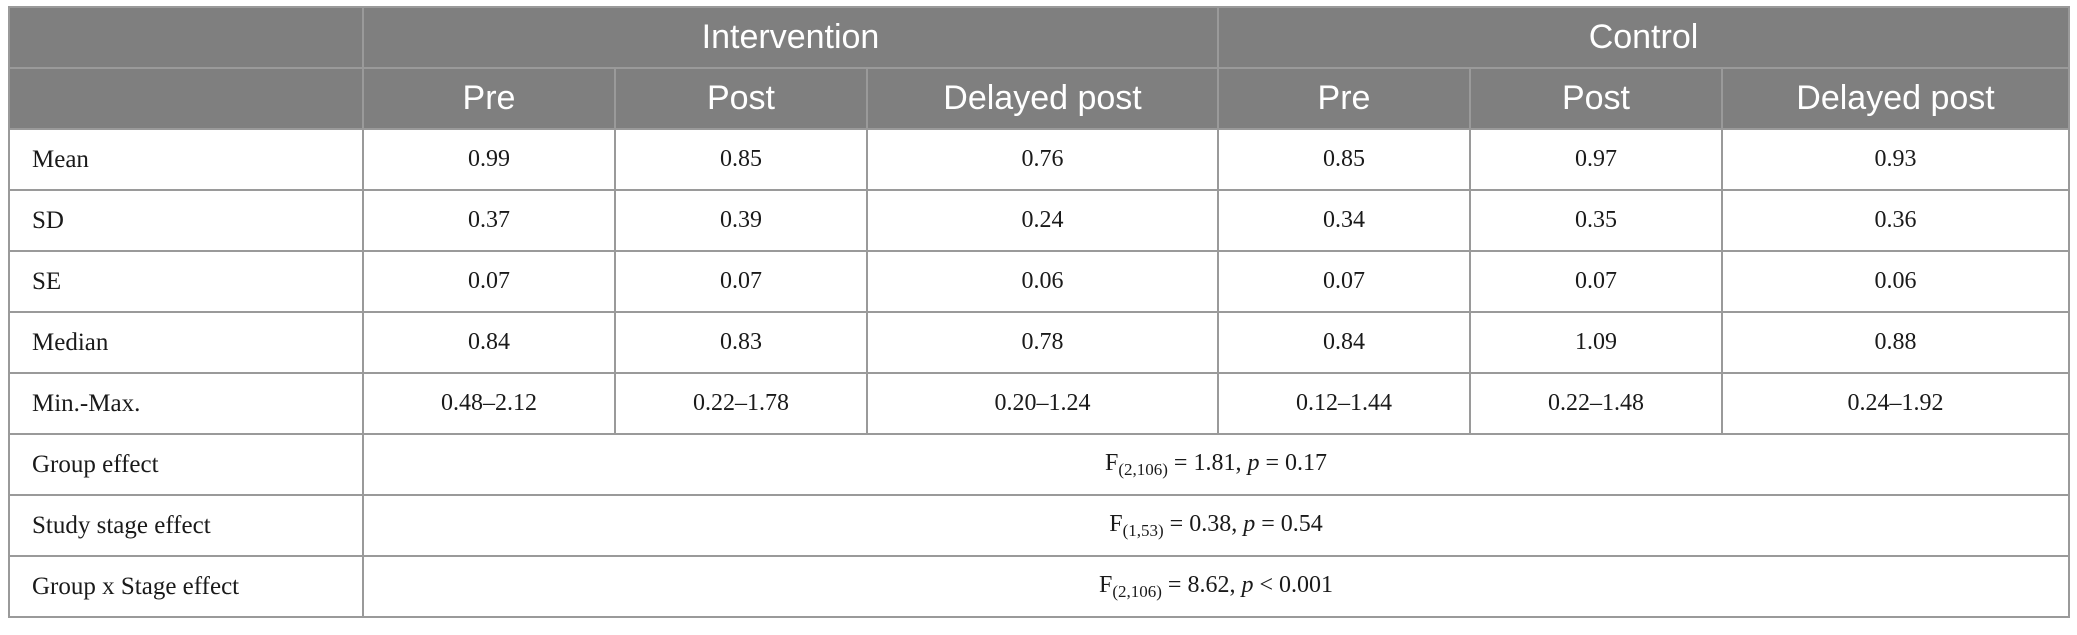 The width and height of the screenshot is (2077, 635). Describe the element at coordinates (741, 403) in the screenshot. I see `table-cell: 0.22–1.78` at that location.